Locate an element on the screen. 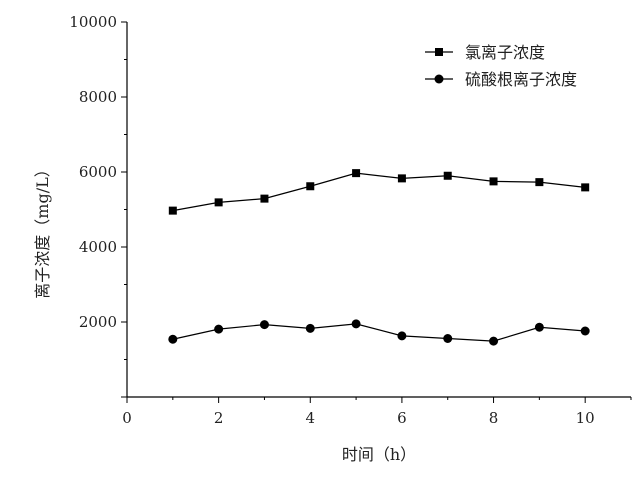  legend-label-1: 氯离子浓度 is located at coordinates (505, 52).